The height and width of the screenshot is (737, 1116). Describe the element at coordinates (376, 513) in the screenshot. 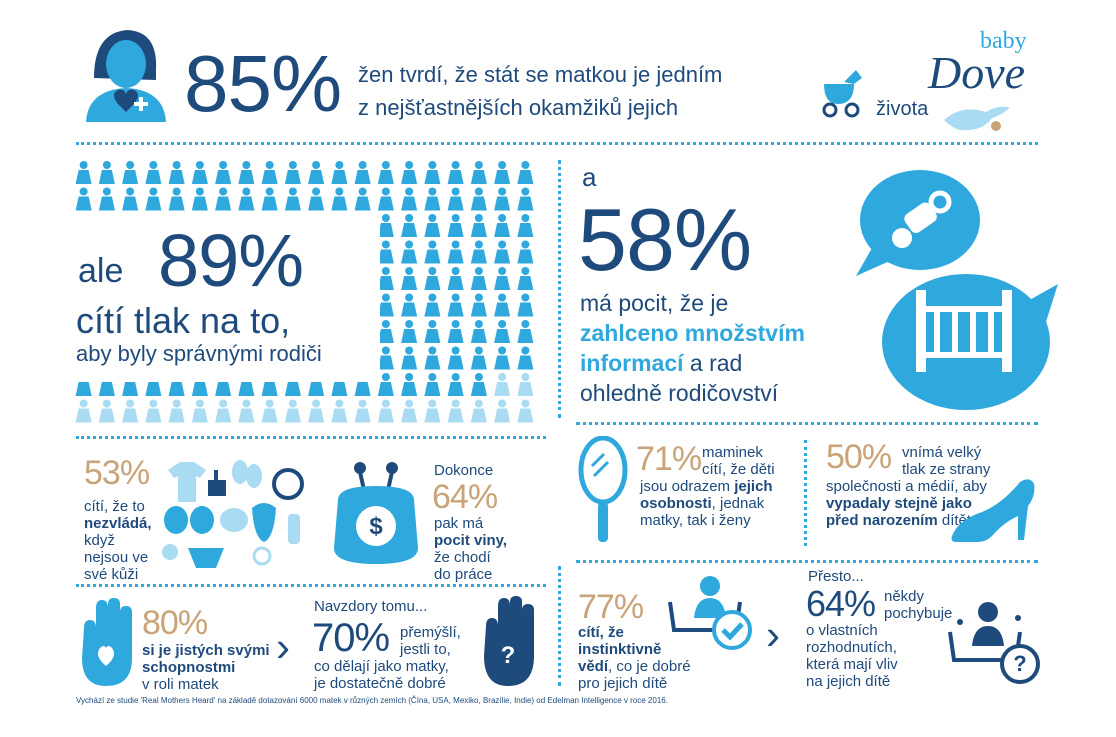

I see `coin-purse-icon: $` at that location.